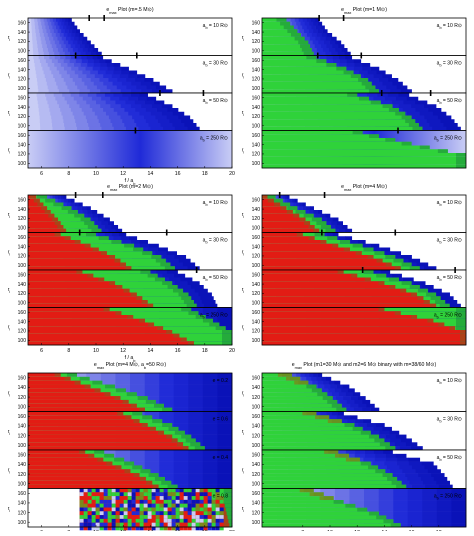 Image resolution: width=474 pixels, height=536 pixels. What do you see at coordinates (22, 33) in the screenshot?
I see `y-tick-label: 140` at bounding box center [22, 33].